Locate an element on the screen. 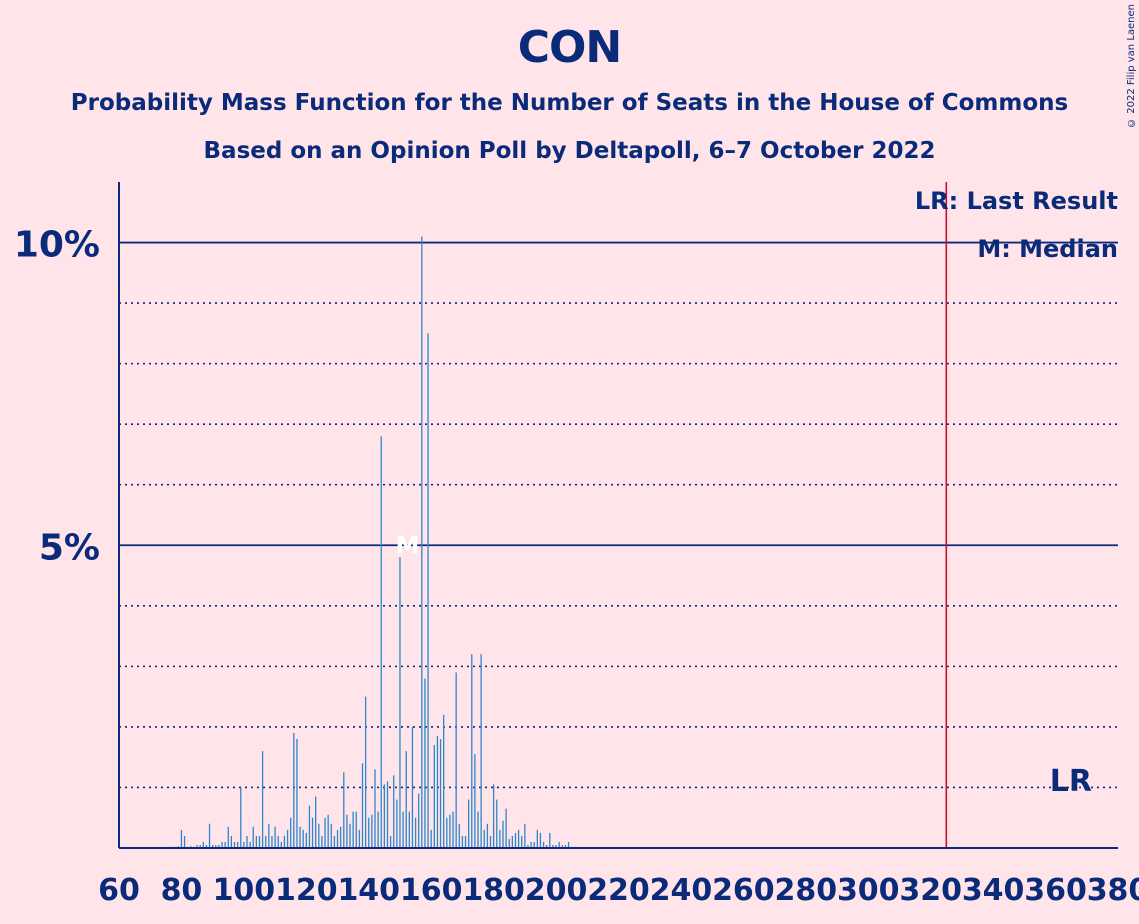 Image resolution: width=1139 pixels, height=924 pixels. x-tick-label: 160 is located at coordinates (431, 890).